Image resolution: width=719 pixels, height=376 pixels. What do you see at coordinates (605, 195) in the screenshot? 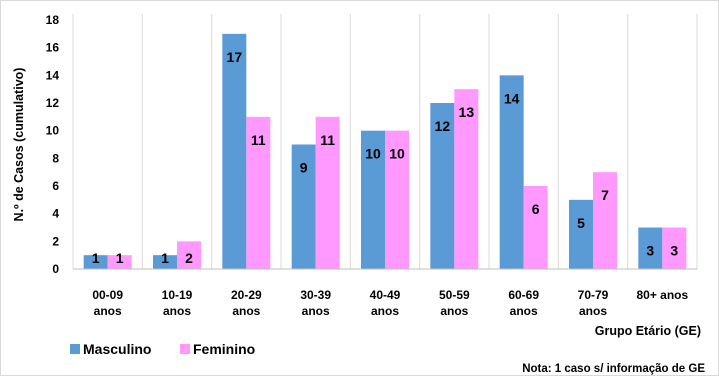
I see `data-label: 7` at bounding box center [605, 195].